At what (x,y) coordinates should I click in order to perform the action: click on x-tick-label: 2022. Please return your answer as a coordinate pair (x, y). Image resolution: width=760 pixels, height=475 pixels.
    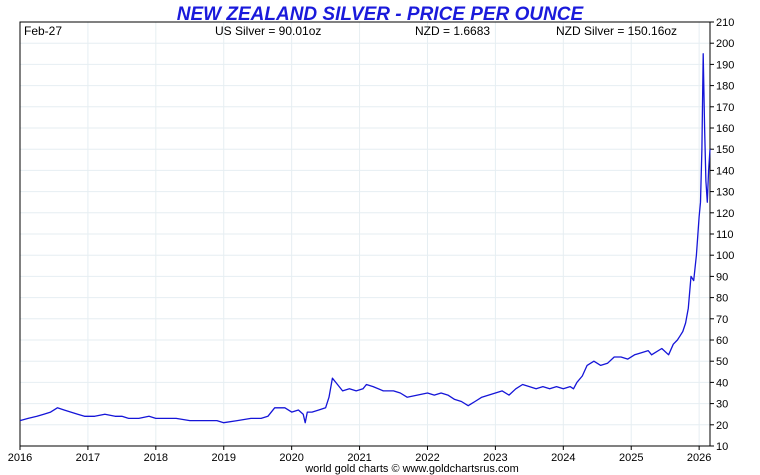
    Looking at the image, I should click on (427, 458).